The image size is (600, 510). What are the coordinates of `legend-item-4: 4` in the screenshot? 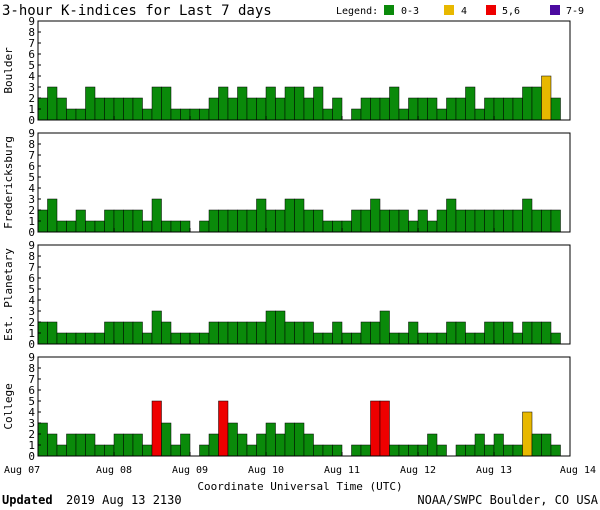 It's located at (464, 11).